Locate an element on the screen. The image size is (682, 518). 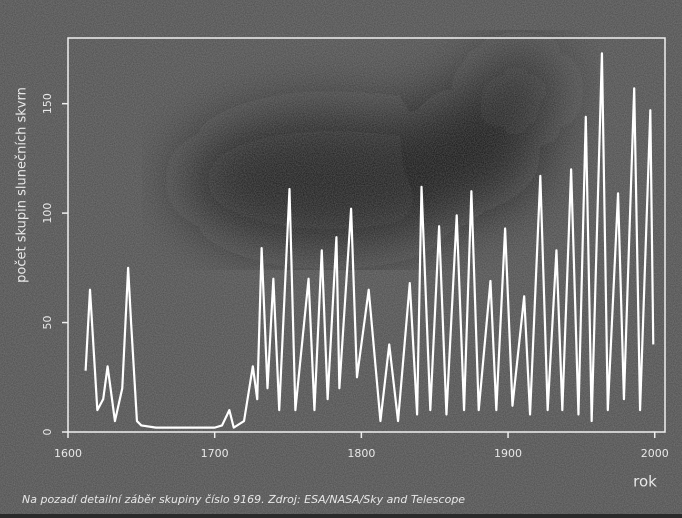
y-tick-label: 100 is located at coordinates (47, 213).